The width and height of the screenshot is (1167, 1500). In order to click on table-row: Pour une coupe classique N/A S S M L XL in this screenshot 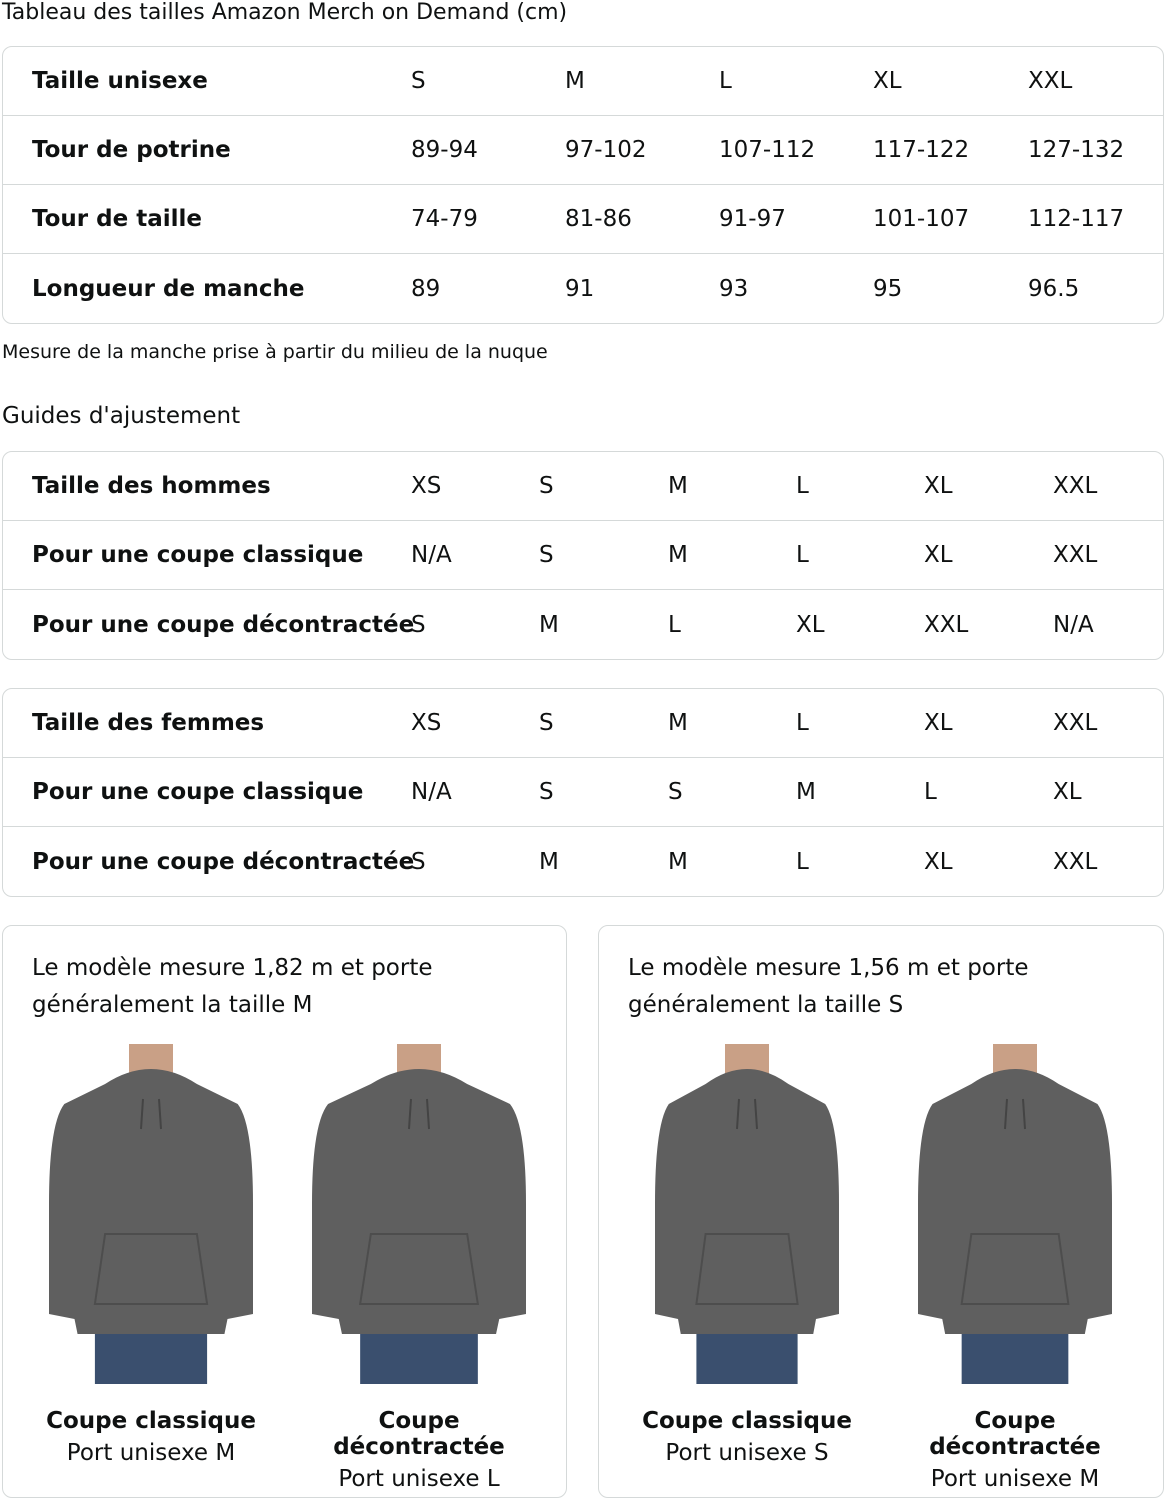, I will do `click(583, 792)`.